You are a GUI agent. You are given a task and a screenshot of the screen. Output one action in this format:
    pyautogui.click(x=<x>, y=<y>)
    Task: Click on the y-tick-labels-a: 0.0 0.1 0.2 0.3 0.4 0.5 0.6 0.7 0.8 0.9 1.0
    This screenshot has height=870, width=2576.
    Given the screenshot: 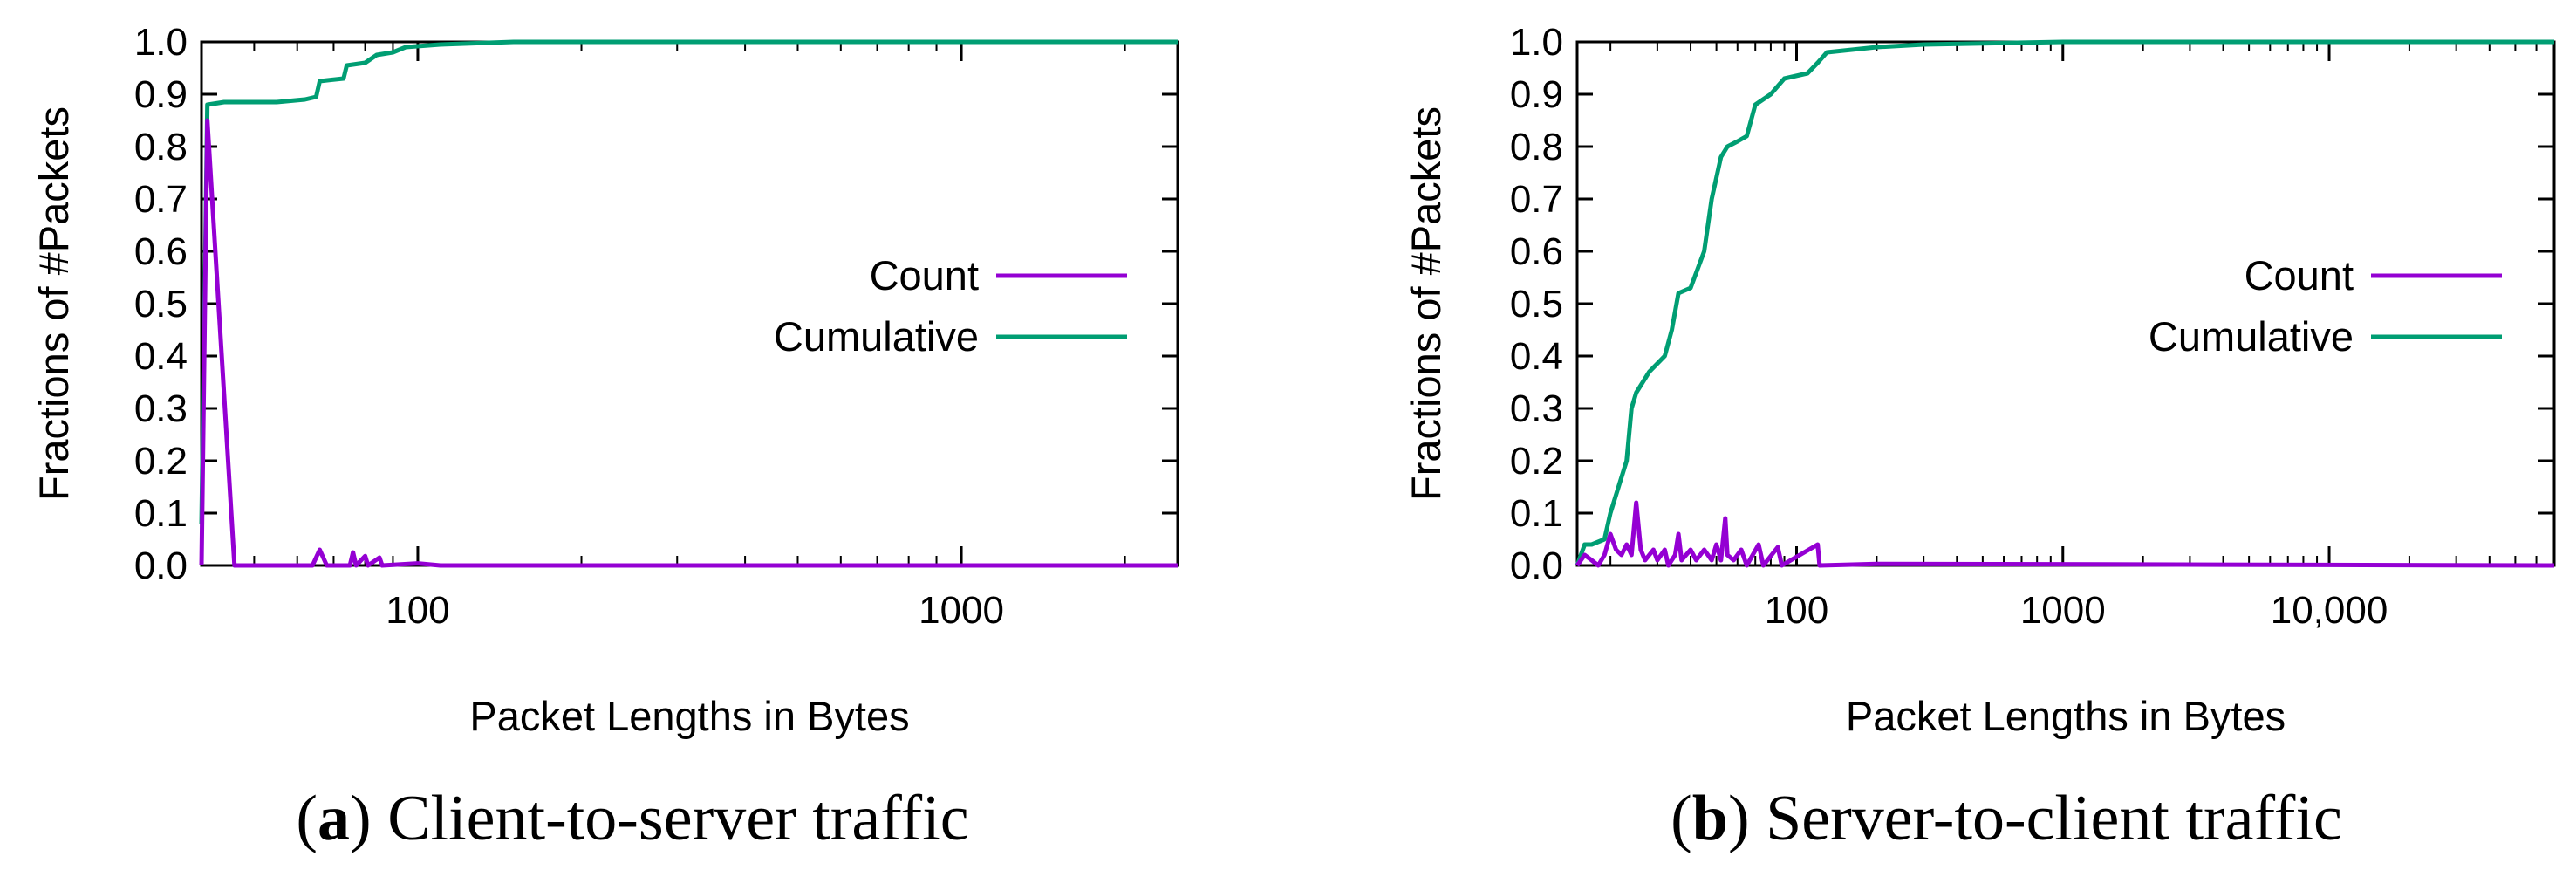 What is the action you would take?
    pyautogui.click(x=161, y=304)
    